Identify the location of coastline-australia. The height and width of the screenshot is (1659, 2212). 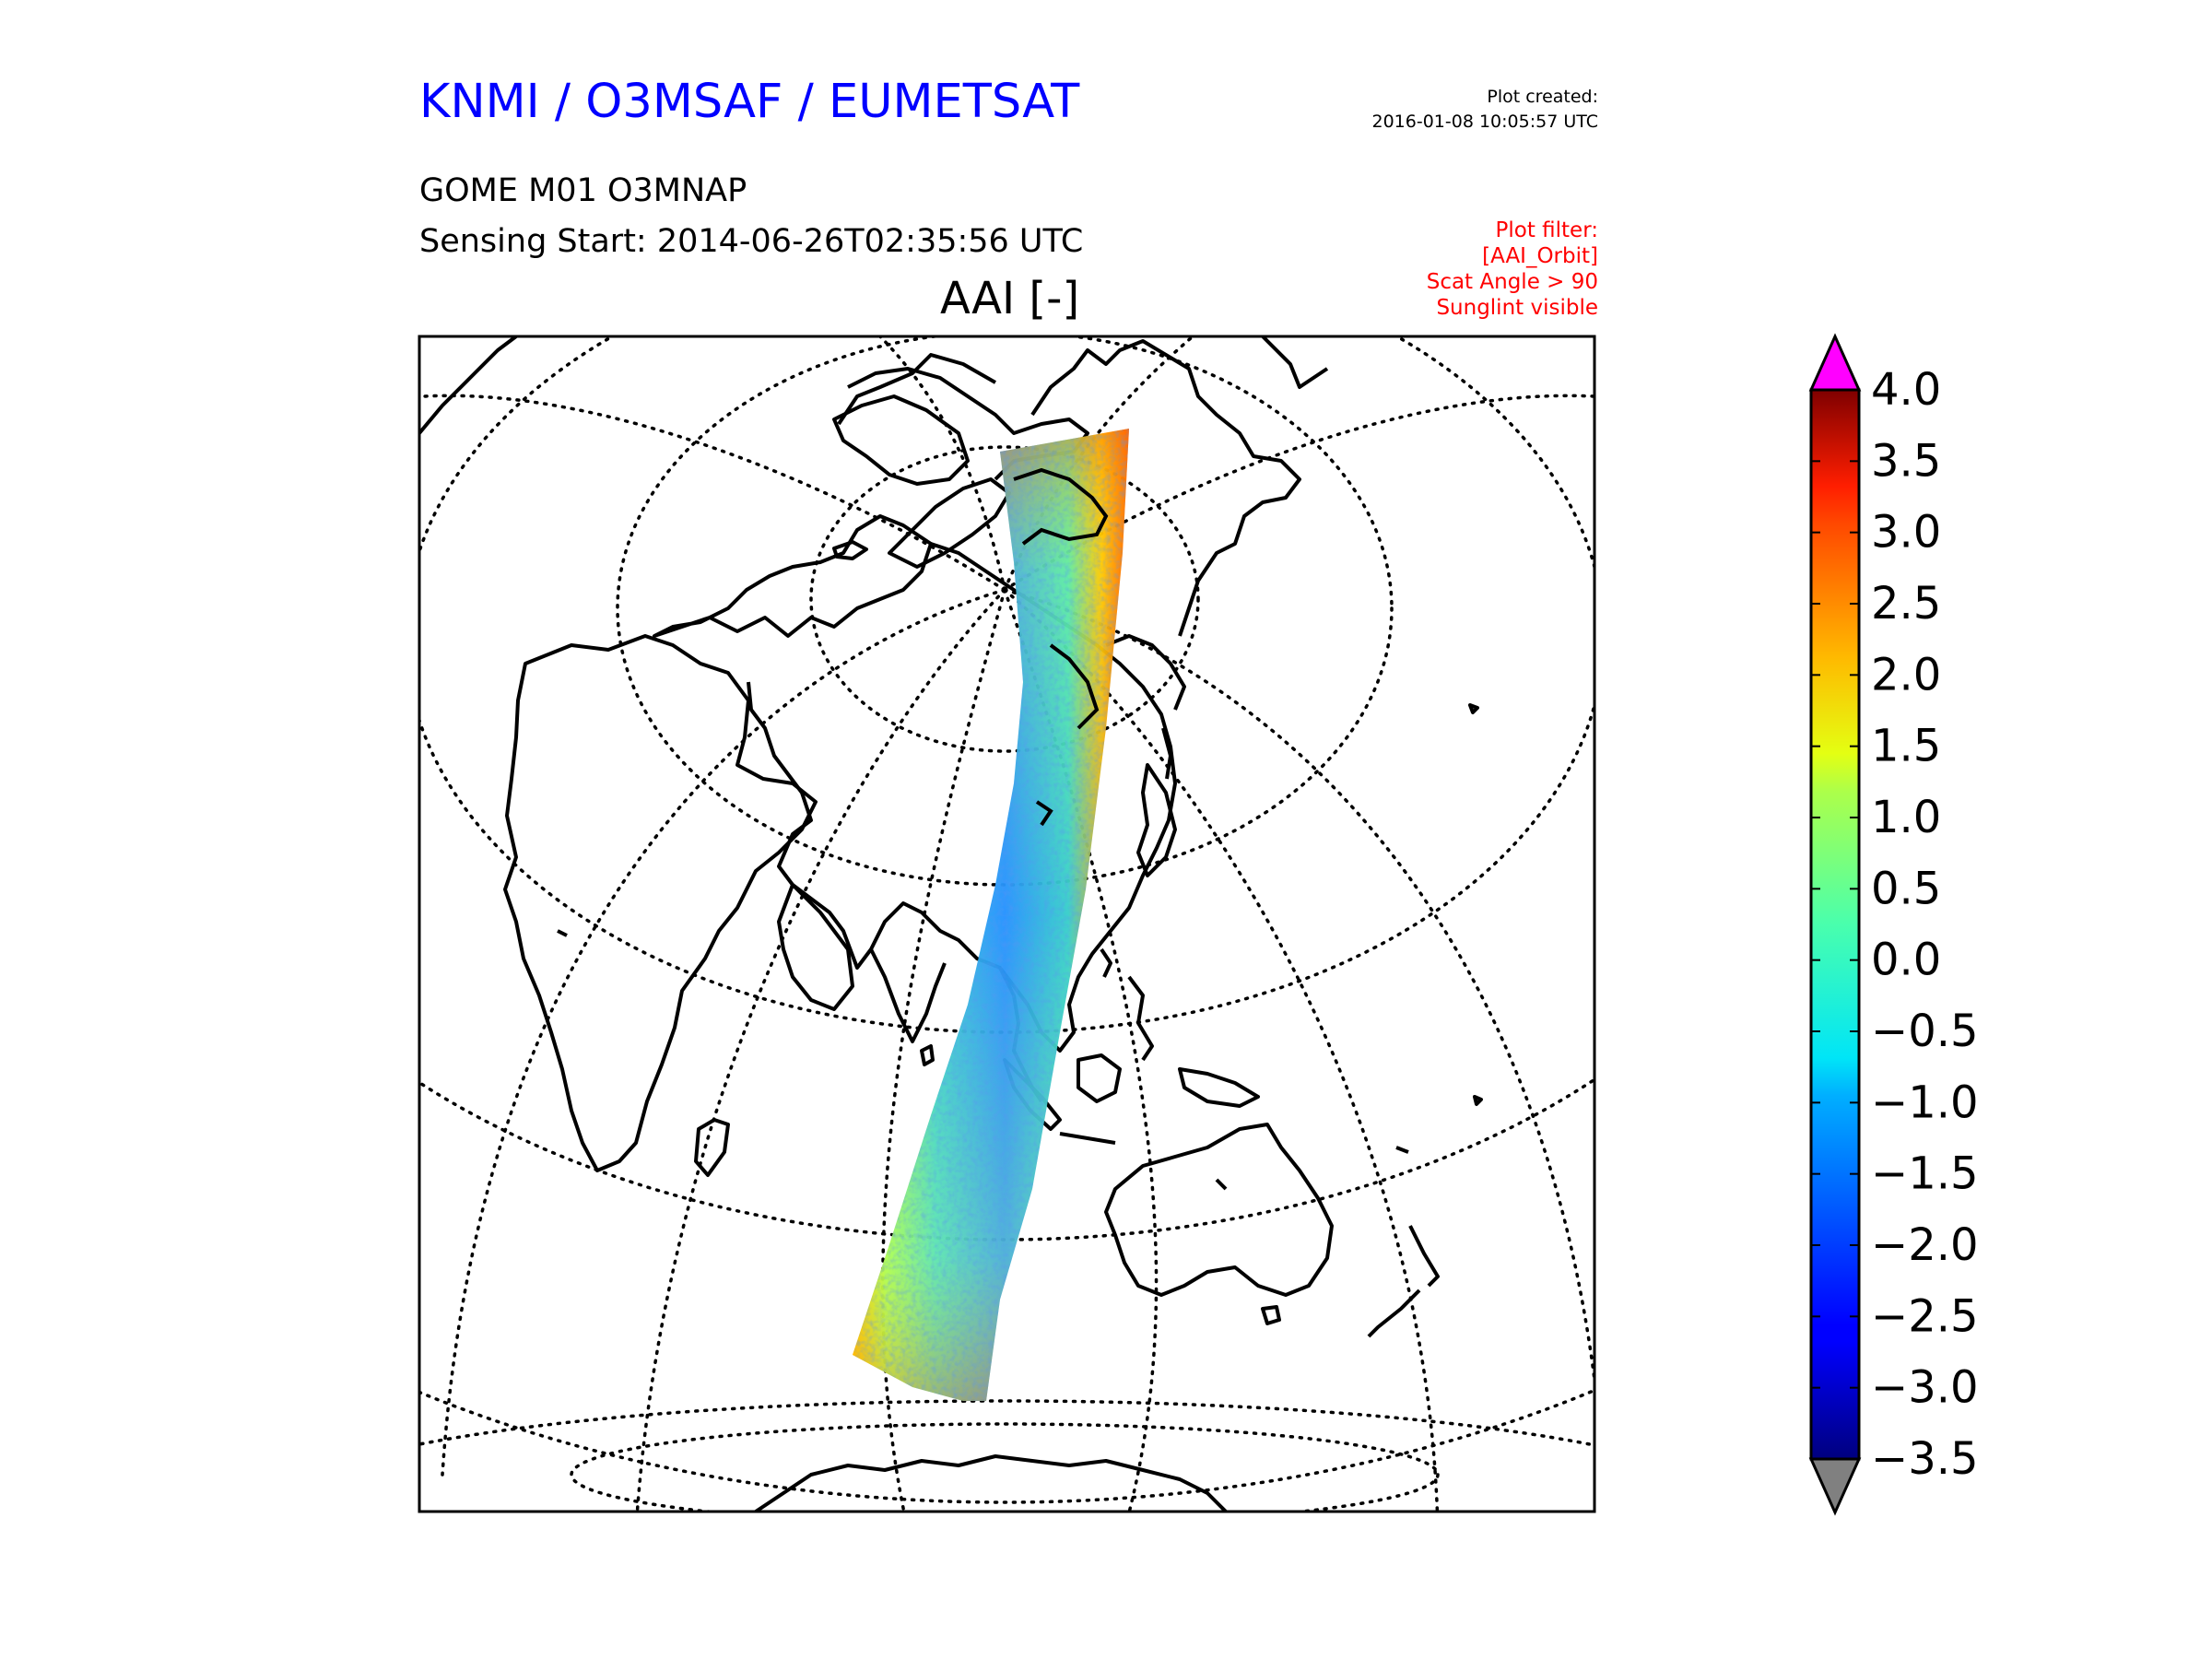
(1219, 1210).